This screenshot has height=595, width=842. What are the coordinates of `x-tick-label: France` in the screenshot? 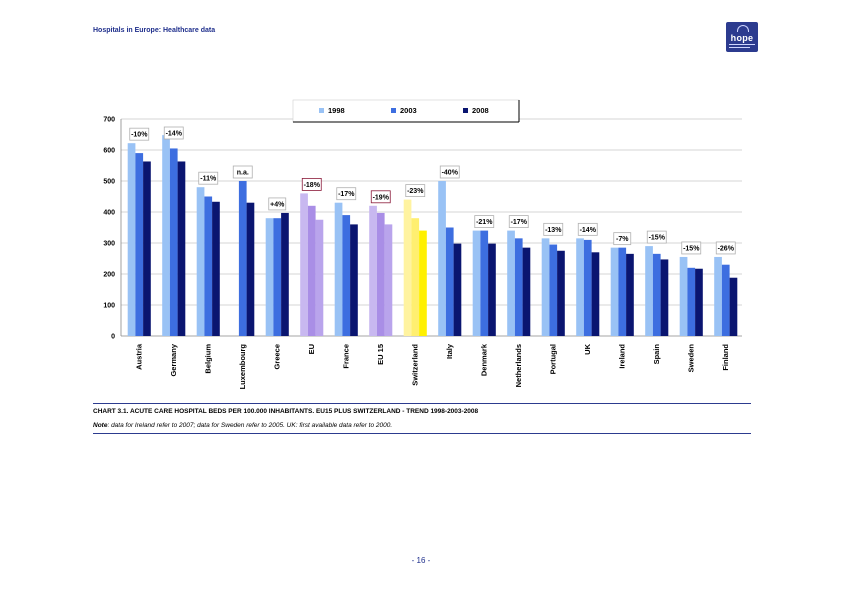 It's located at (345, 356).